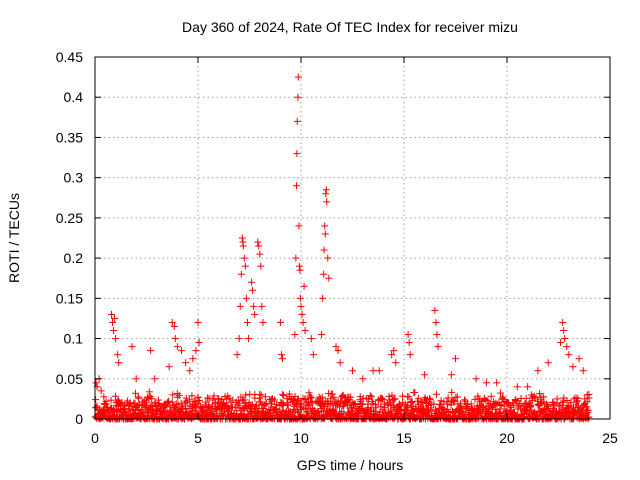  What do you see at coordinates (350, 465) in the screenshot?
I see `x-axis-label: GPS time / hours` at bounding box center [350, 465].